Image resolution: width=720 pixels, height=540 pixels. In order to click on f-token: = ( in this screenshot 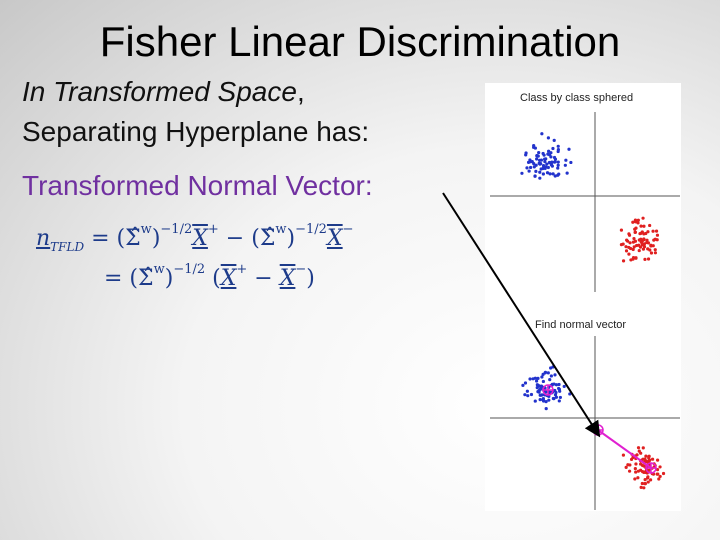, I will do `click(121, 278)`.